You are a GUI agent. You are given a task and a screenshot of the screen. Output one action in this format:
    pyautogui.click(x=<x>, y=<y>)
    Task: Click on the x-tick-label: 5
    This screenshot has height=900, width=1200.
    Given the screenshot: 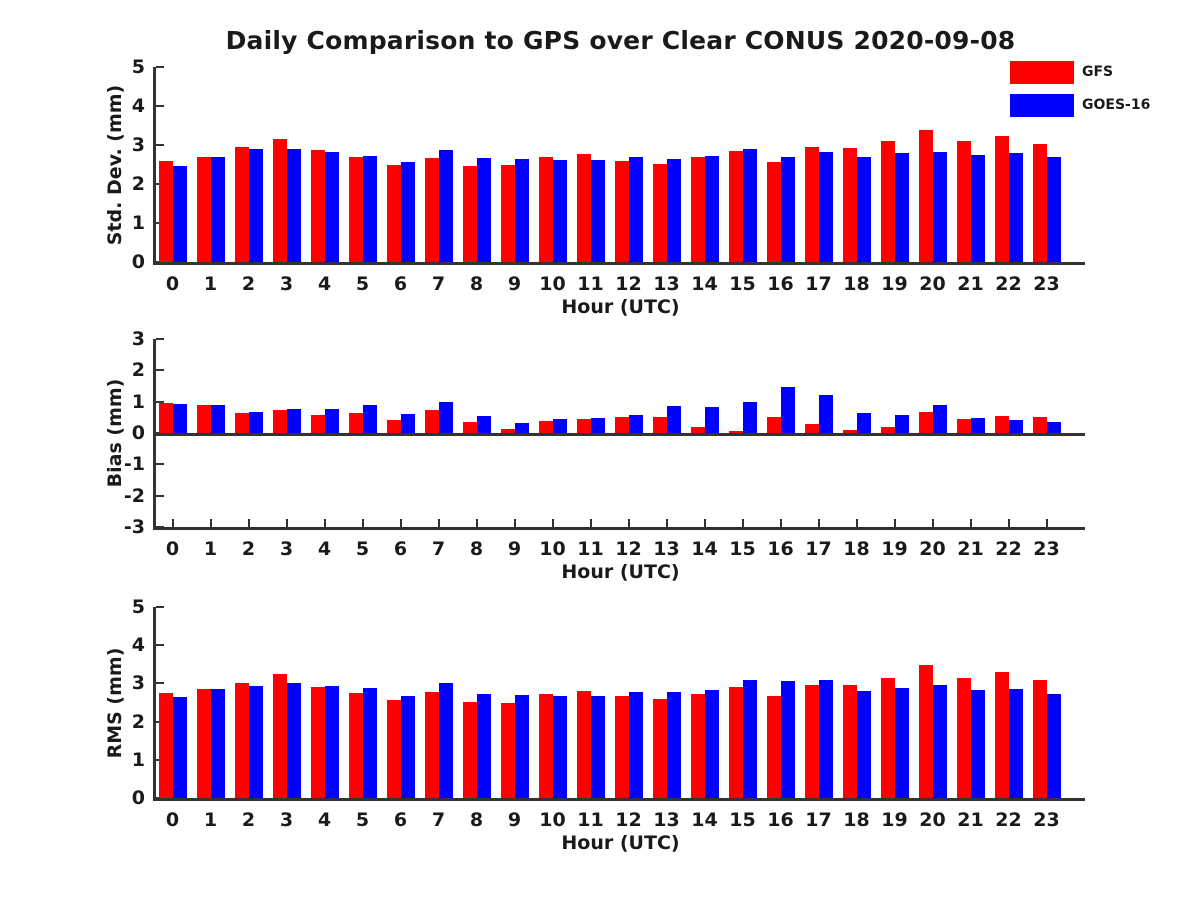 What is the action you would take?
    pyautogui.click(x=362, y=820)
    